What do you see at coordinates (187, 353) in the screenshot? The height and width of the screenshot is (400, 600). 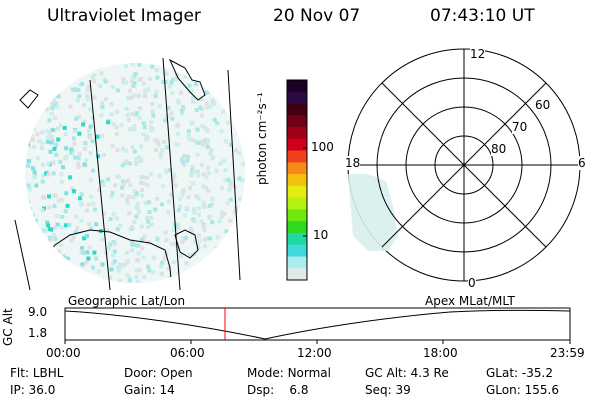 I see `x-tick-0600: 06:00` at bounding box center [187, 353].